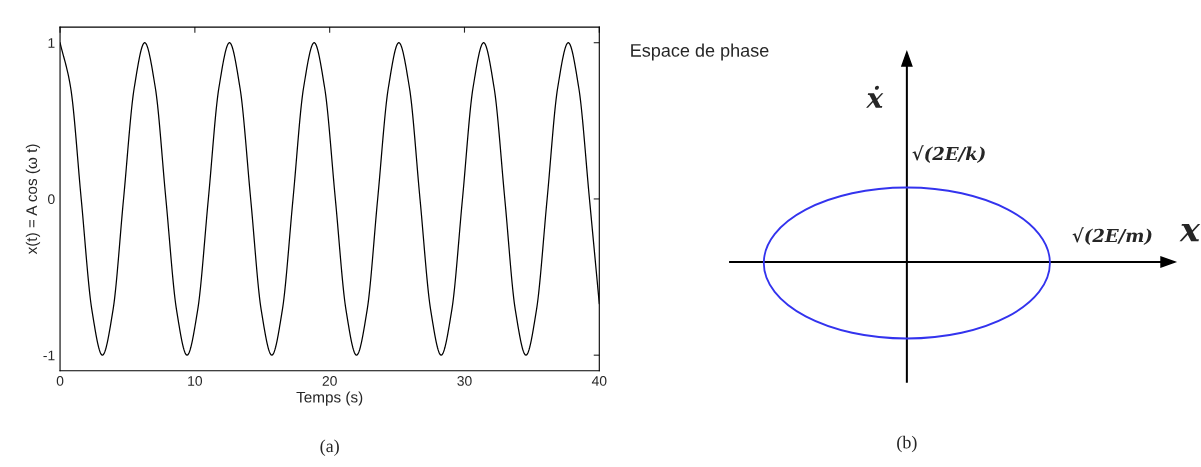  What do you see at coordinates (907, 444) in the screenshot?
I see `text: (b)` at bounding box center [907, 444].